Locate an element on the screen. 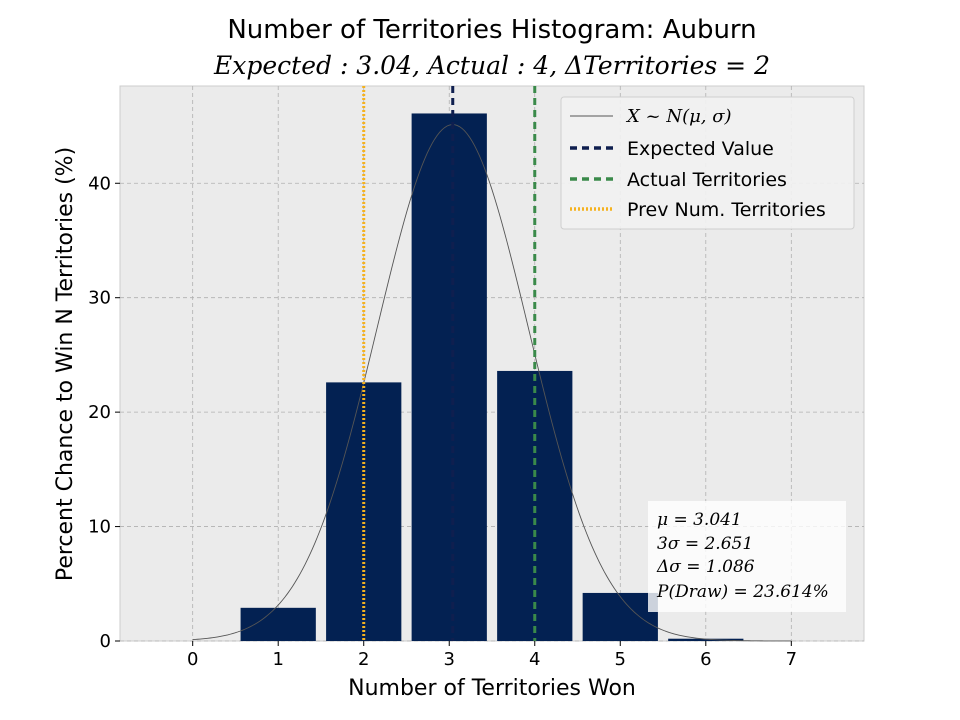 The image size is (960, 720). x-tick-label: 3 is located at coordinates (449, 659).